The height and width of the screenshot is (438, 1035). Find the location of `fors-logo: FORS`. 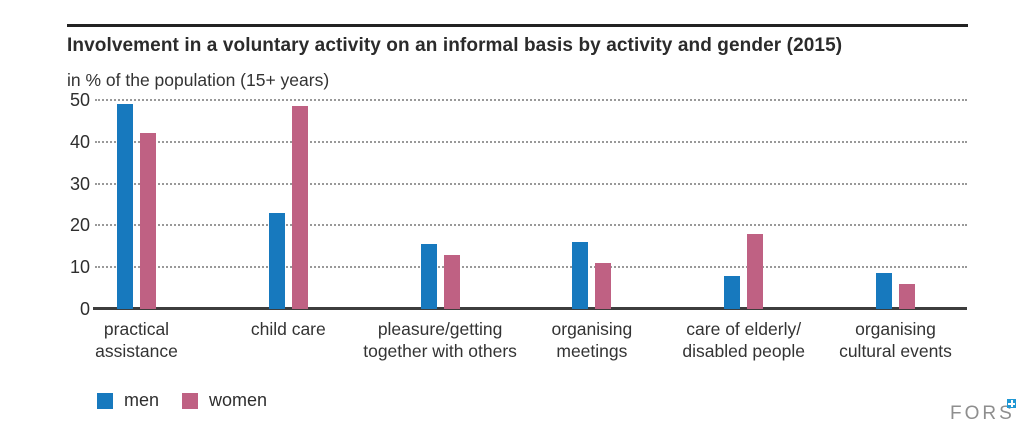

fors-logo: FORS is located at coordinates (985, 412).